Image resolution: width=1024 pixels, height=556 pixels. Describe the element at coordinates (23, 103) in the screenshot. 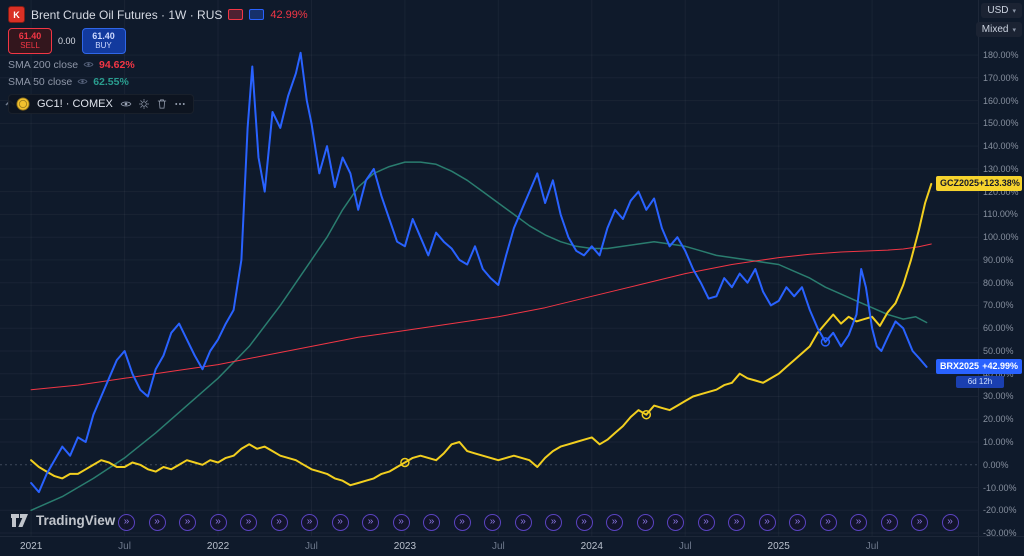

I see `gold-coin-icon` at that location.